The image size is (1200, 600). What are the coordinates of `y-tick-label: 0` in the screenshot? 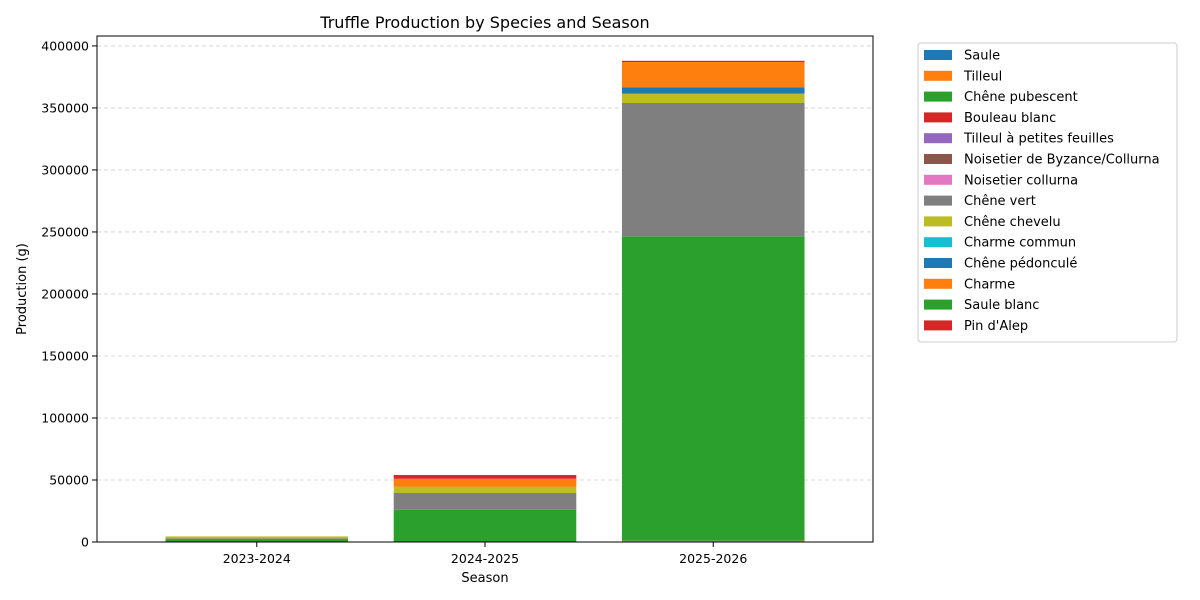 It's located at (85, 542).